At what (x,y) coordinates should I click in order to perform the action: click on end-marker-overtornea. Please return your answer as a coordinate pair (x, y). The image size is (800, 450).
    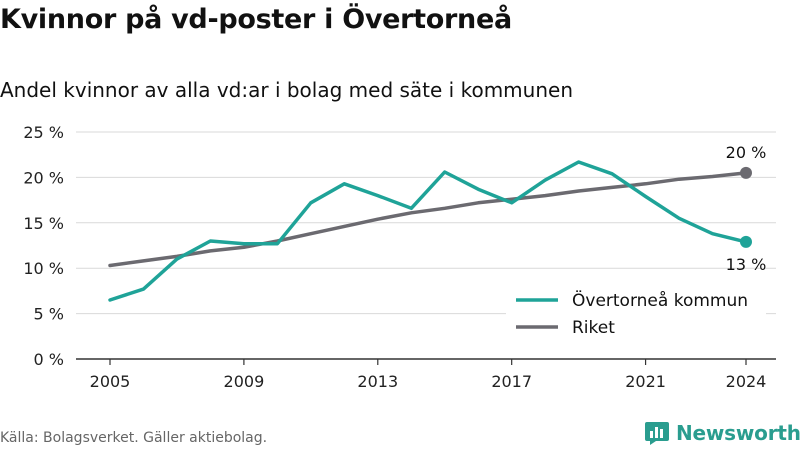
    Looking at the image, I should click on (746, 241).